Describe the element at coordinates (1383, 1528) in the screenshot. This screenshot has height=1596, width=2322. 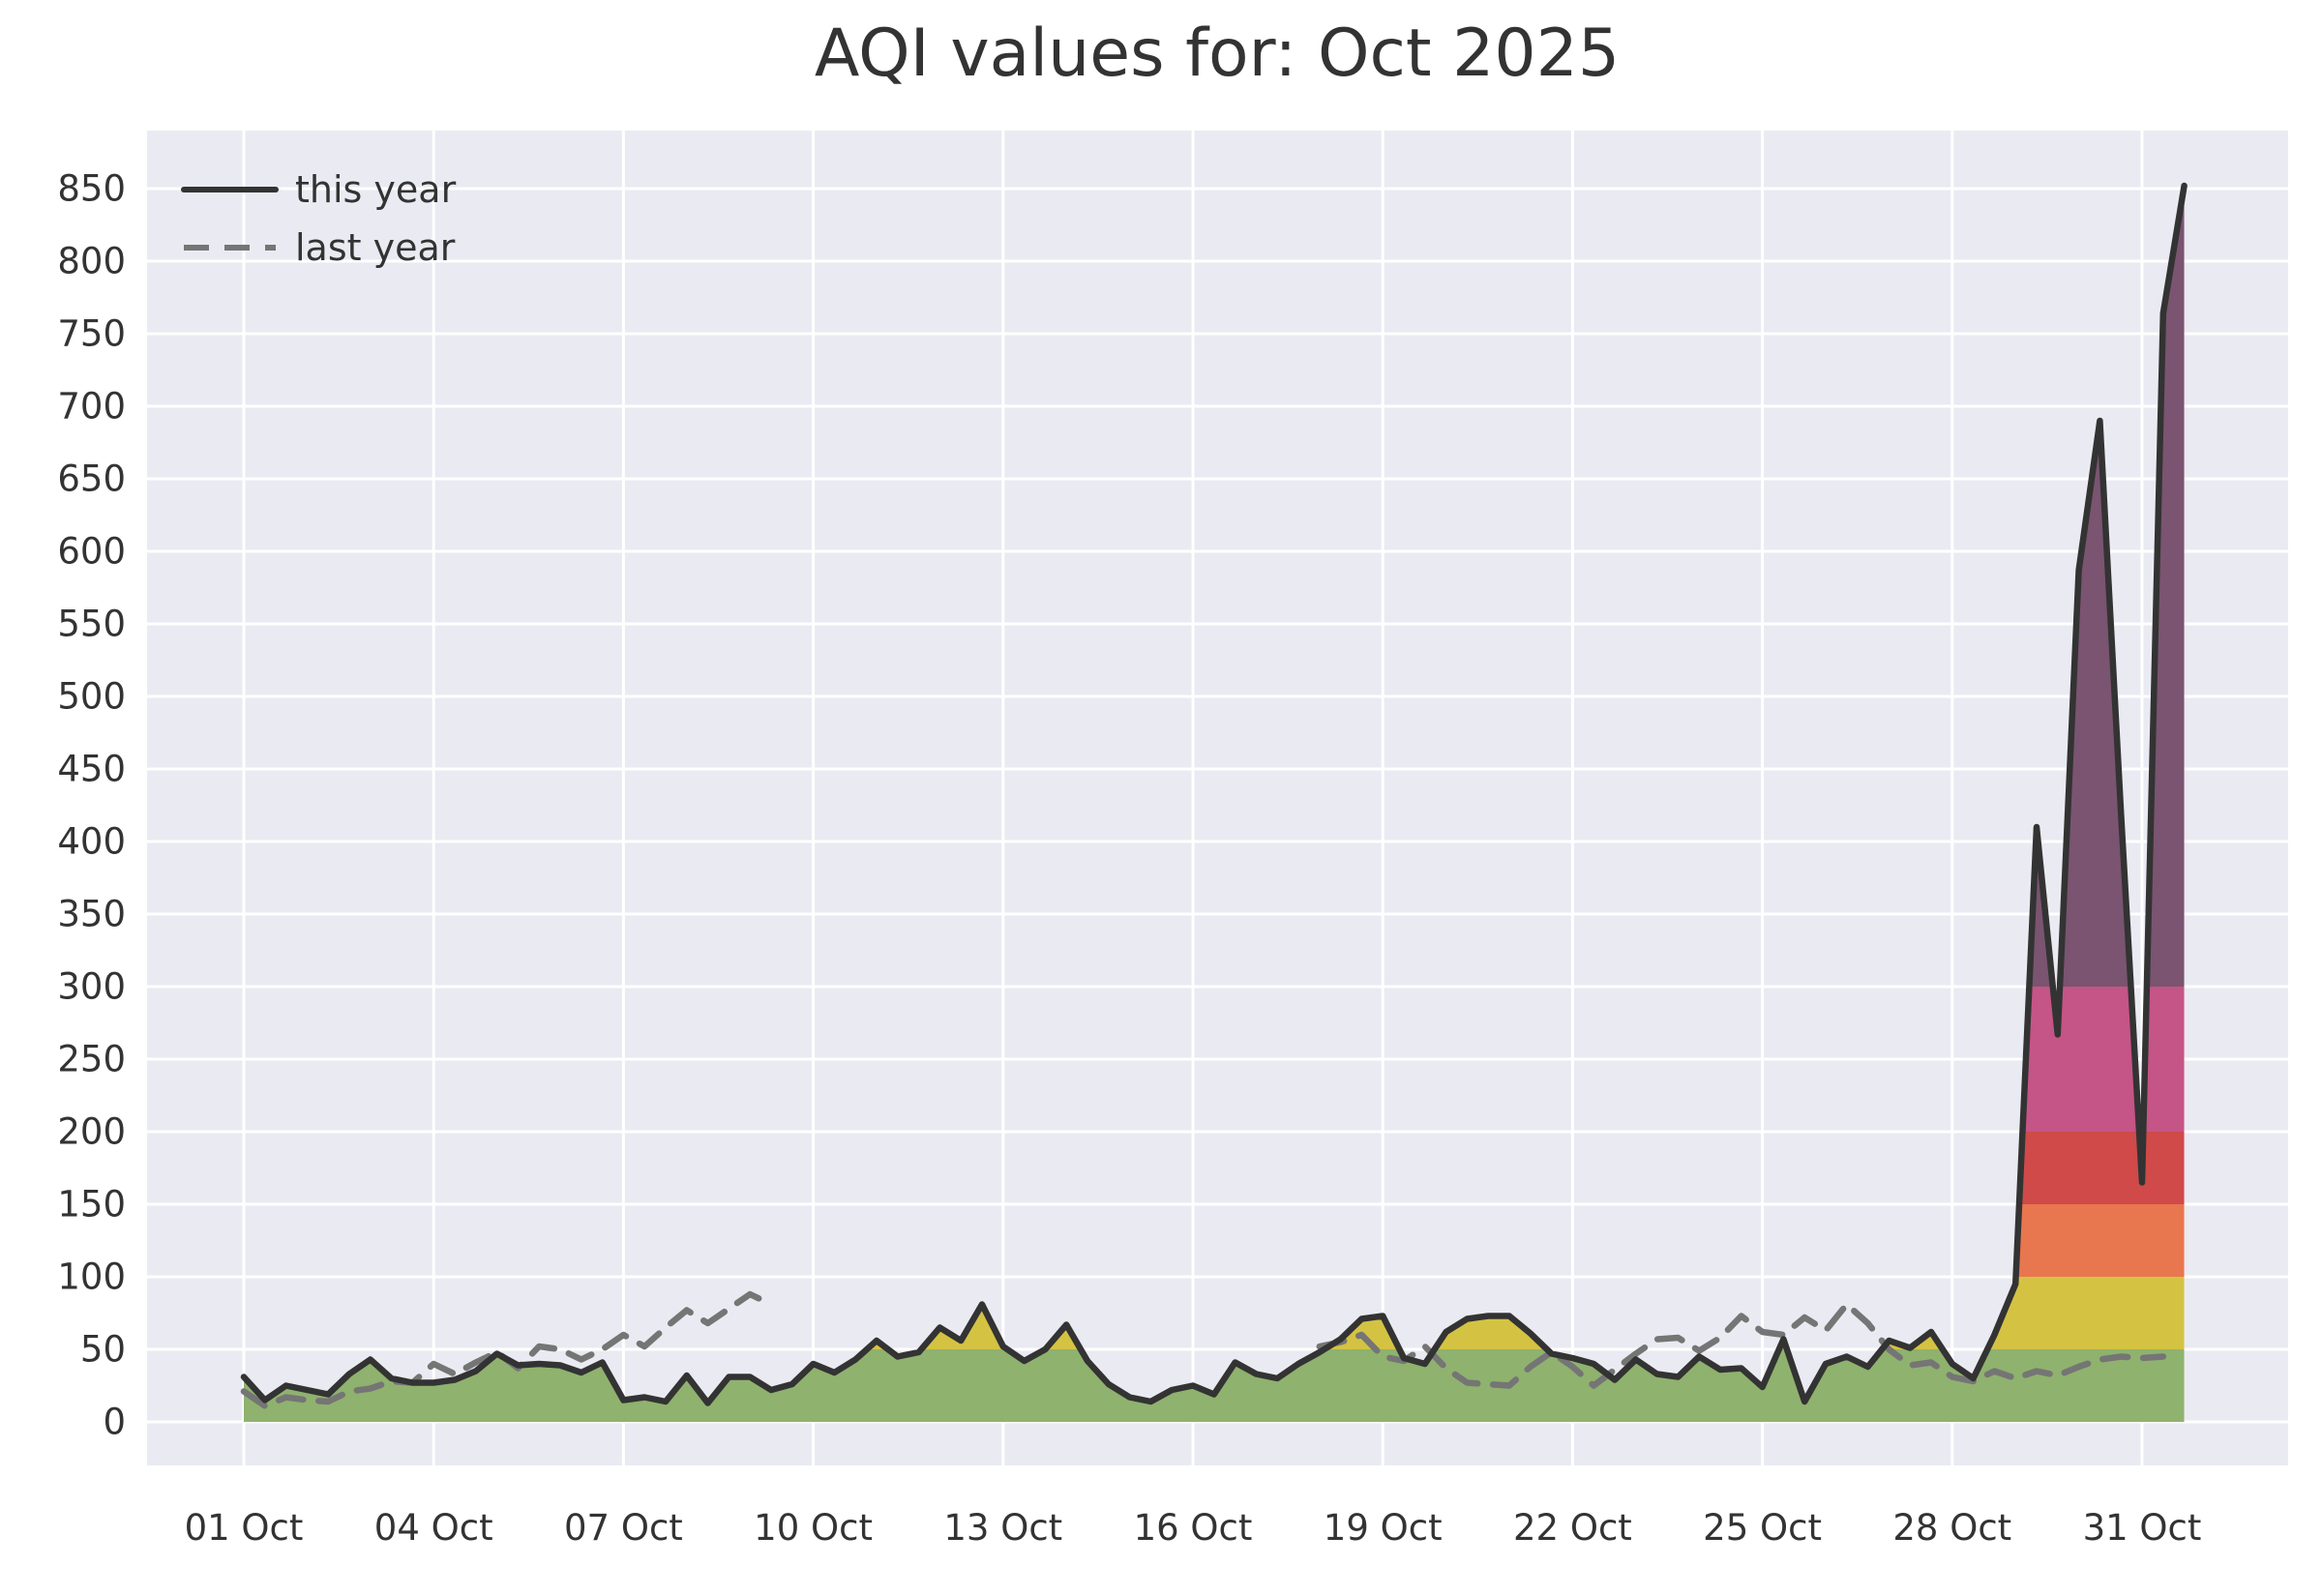
I see `x-tick-label: 19 Oct` at that location.